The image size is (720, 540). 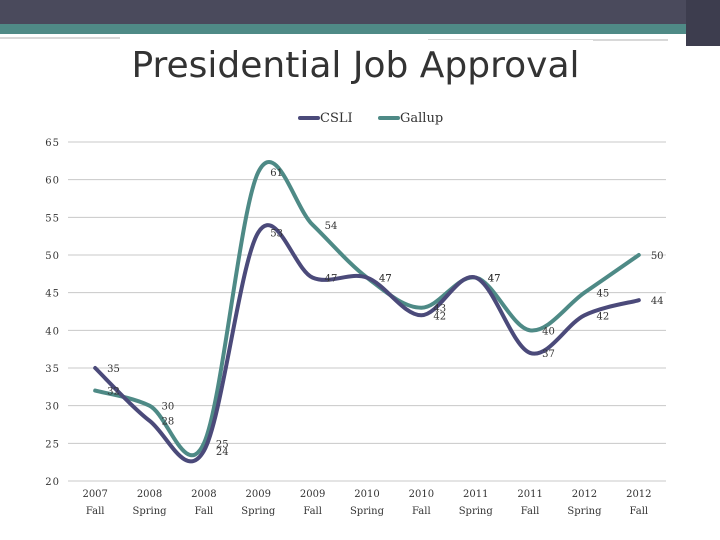 What do you see at coordinates (258, 511) in the screenshot?
I see `x-tick-season-3: Spring` at bounding box center [258, 511].